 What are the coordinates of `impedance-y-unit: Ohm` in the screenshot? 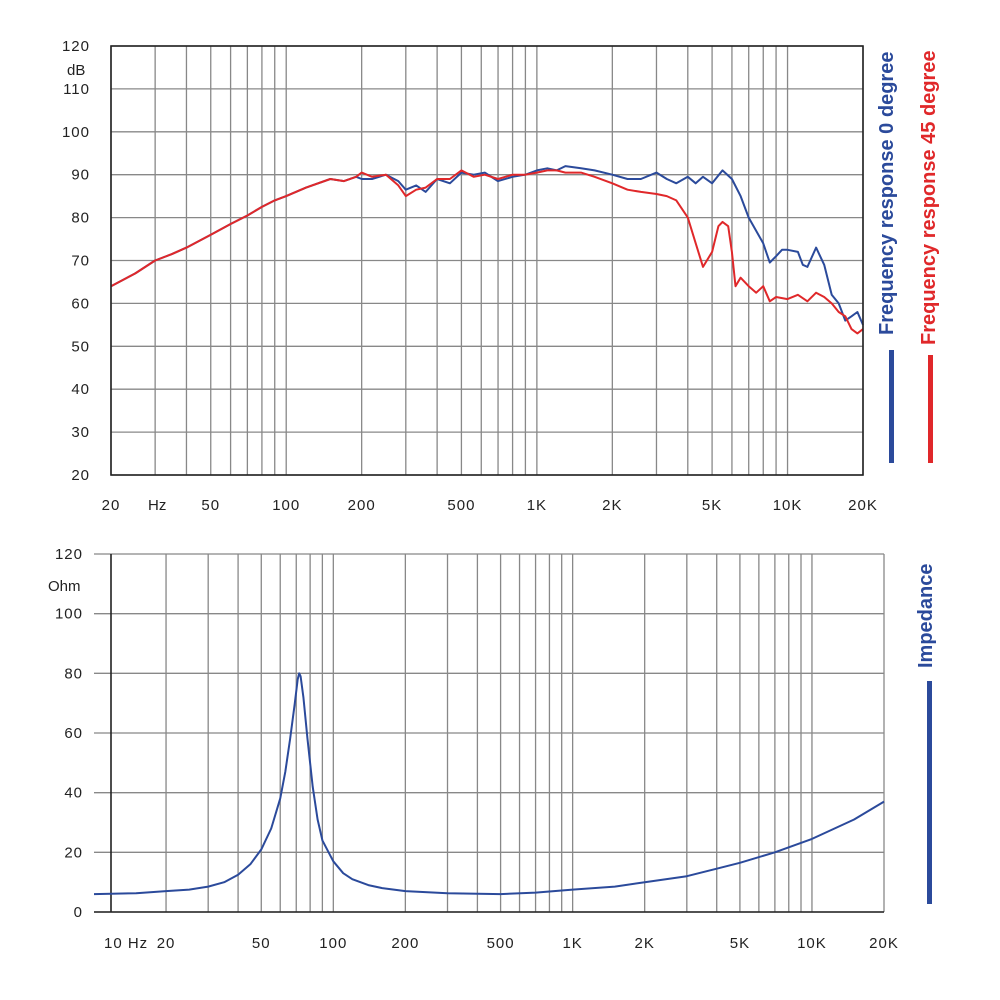 It's located at (64, 586).